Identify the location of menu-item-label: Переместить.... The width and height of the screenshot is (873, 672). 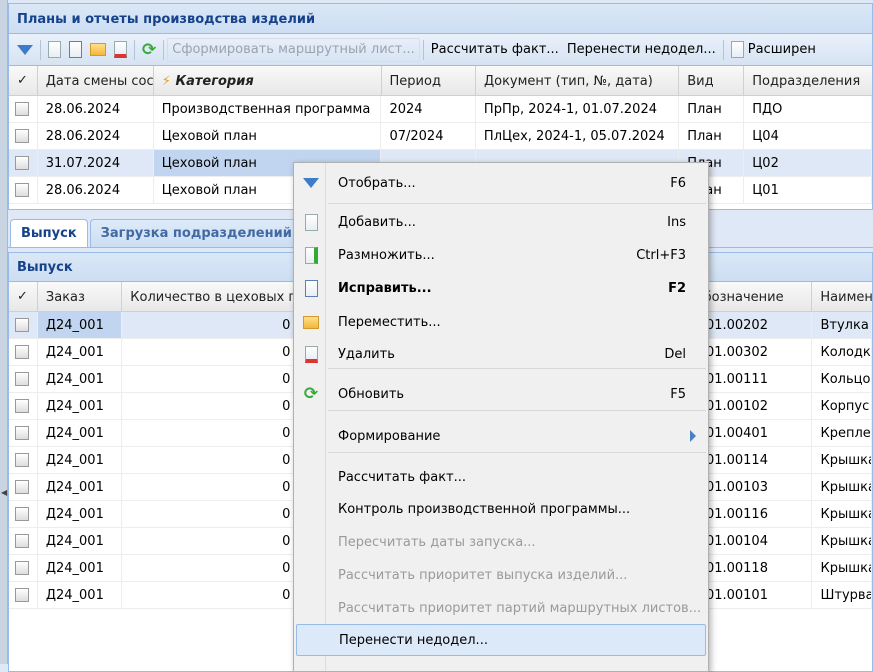
(389, 322).